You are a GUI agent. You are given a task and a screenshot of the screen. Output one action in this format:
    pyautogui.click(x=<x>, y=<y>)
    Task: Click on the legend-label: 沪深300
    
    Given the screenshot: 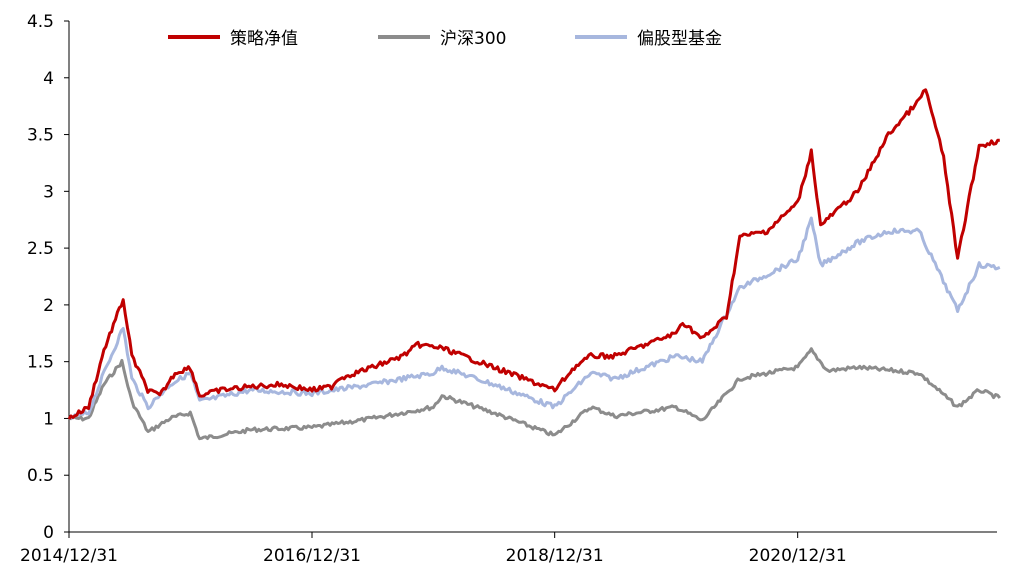 What is the action you would take?
    pyautogui.click(x=473, y=39)
    